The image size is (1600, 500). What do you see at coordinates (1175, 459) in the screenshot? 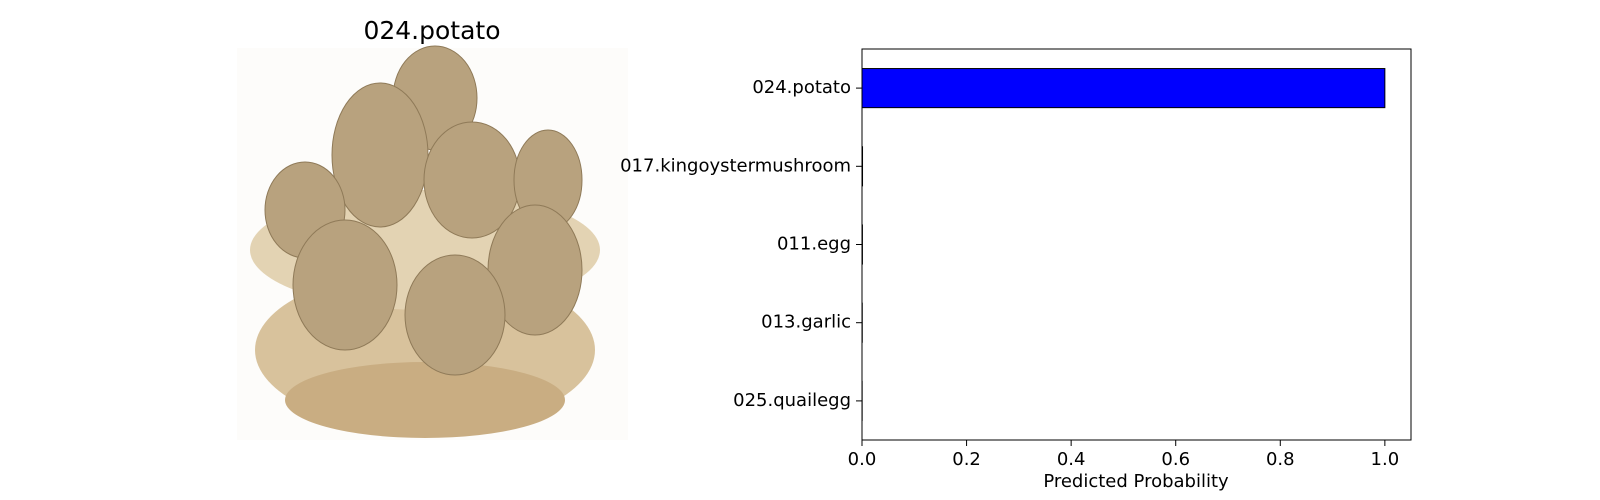
I see `x-tick-label: 0.6` at bounding box center [1175, 459].